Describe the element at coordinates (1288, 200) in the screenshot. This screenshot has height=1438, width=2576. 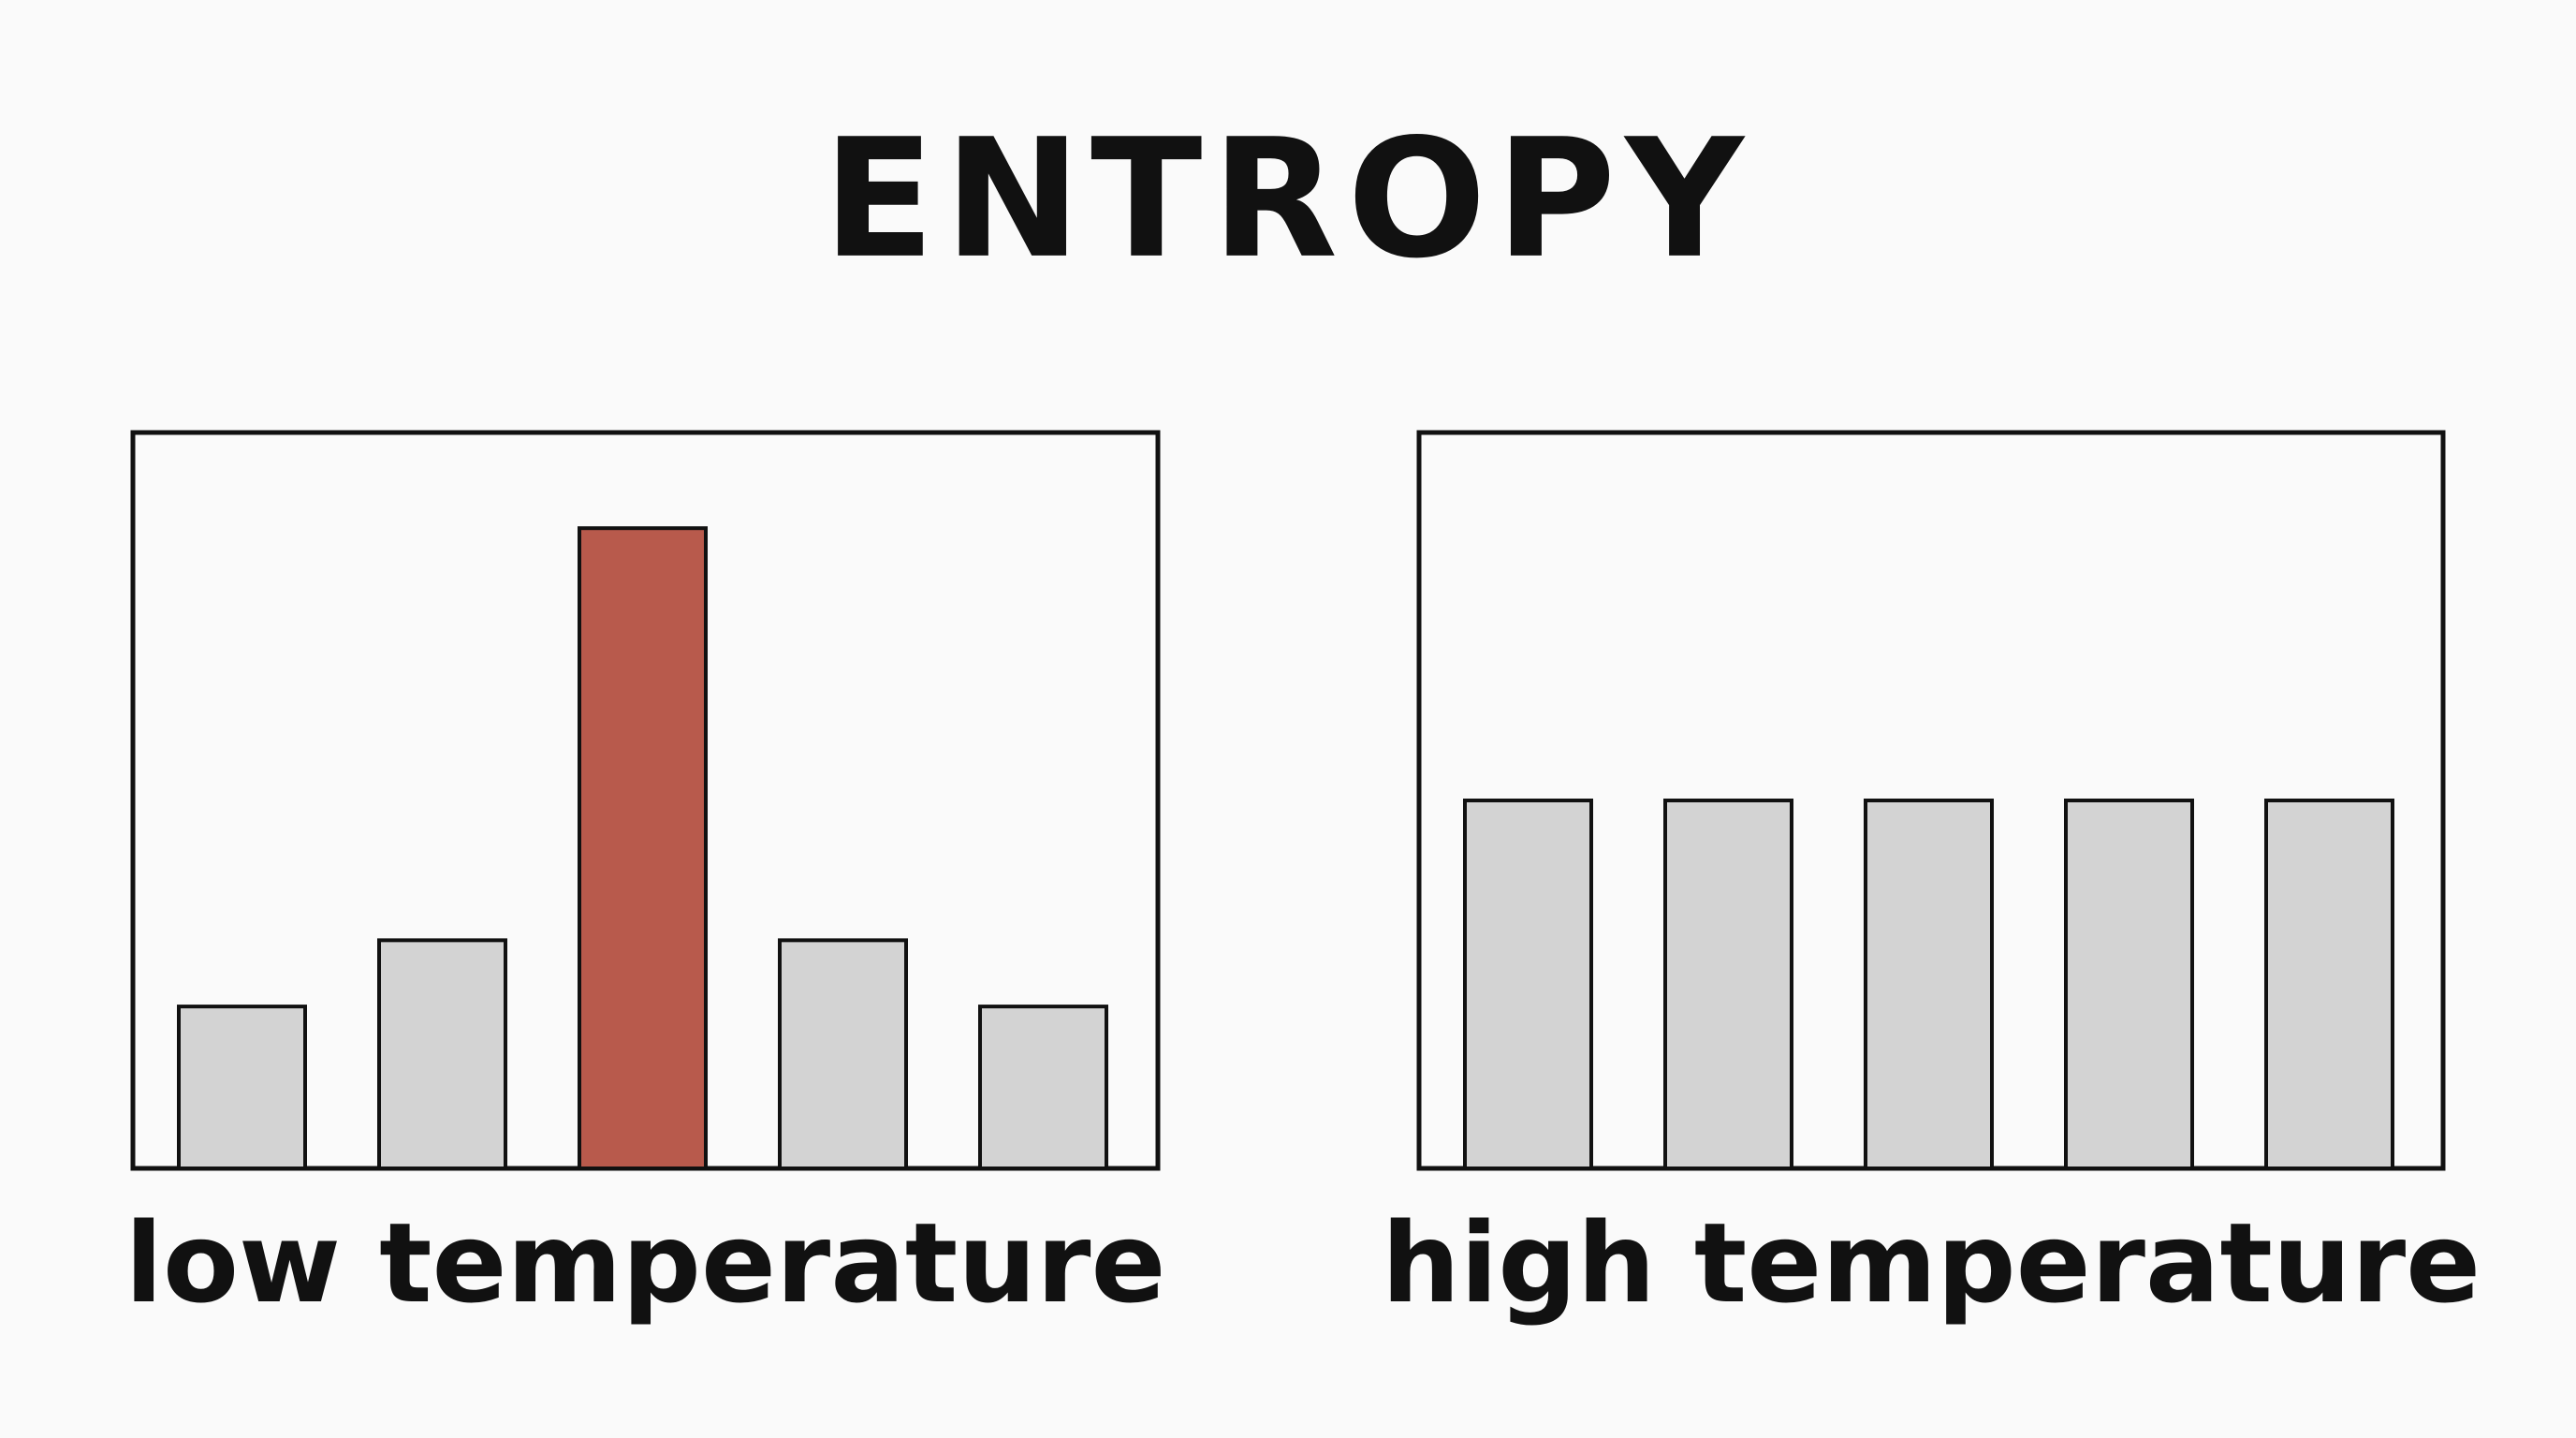
I see `title: ENTROPY` at that location.